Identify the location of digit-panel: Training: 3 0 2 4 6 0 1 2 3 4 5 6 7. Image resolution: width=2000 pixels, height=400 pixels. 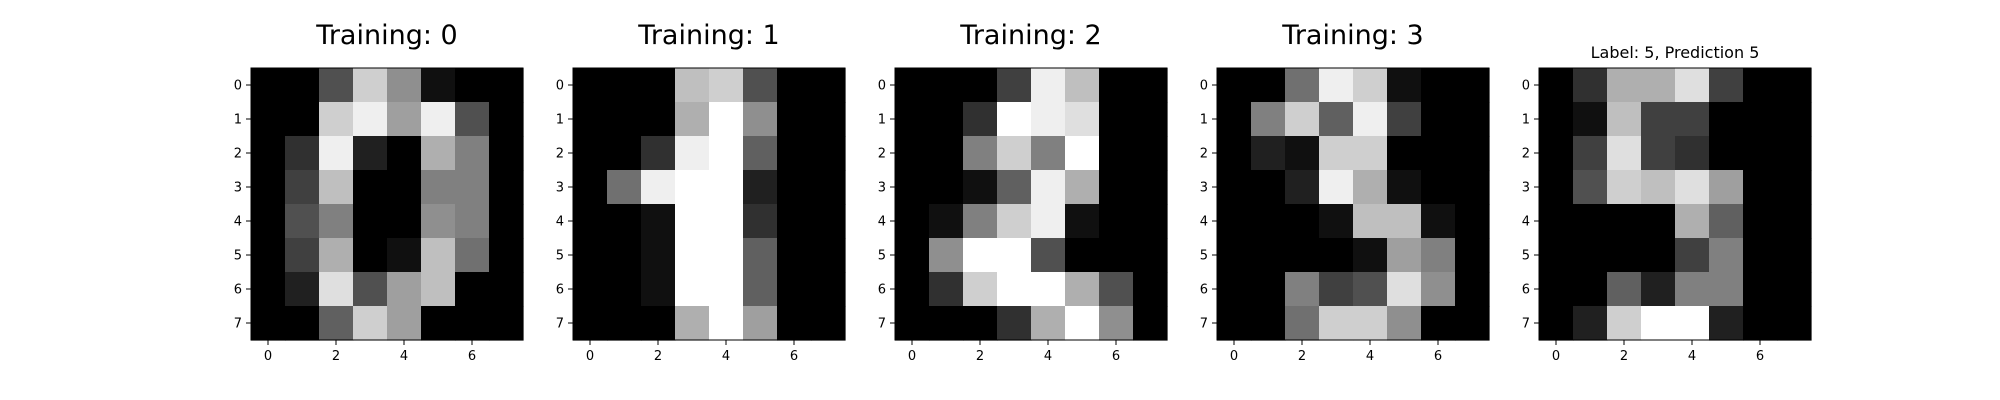
(1345, 192).